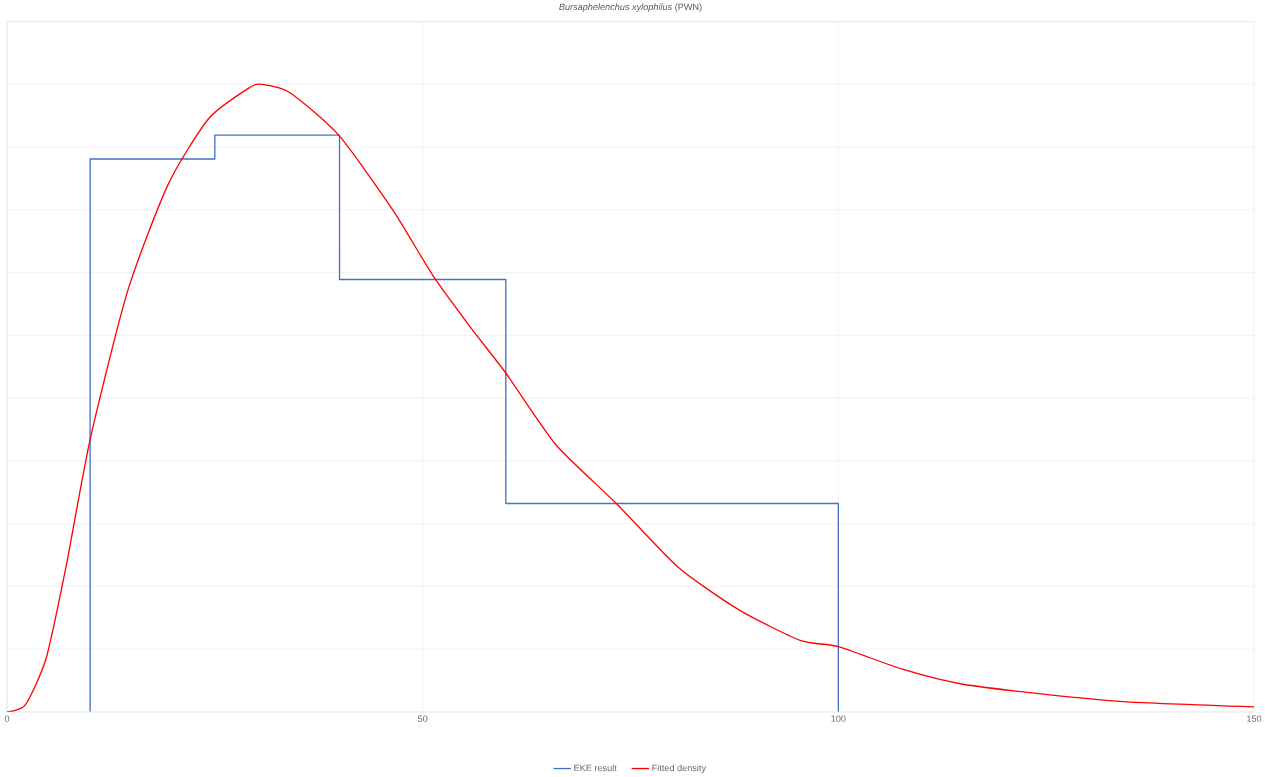  Describe the element at coordinates (630, 8) in the screenshot. I see `chart-title: Bursaphelenchus xylophilus (PWN)` at that location.